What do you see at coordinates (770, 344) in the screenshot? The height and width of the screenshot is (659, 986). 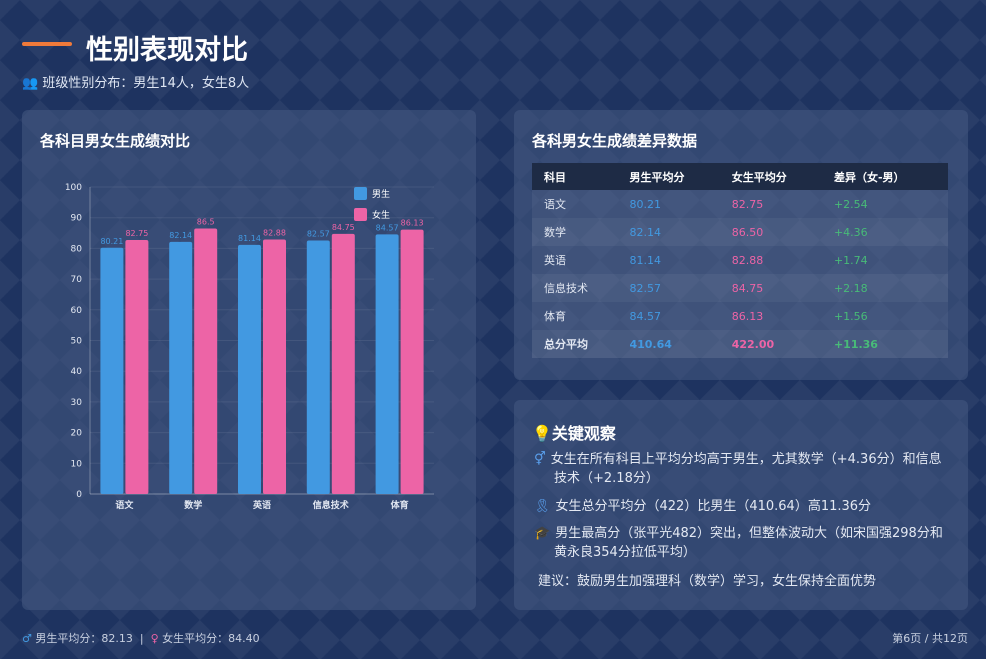 I see `table-cell: 422.00` at bounding box center [770, 344].